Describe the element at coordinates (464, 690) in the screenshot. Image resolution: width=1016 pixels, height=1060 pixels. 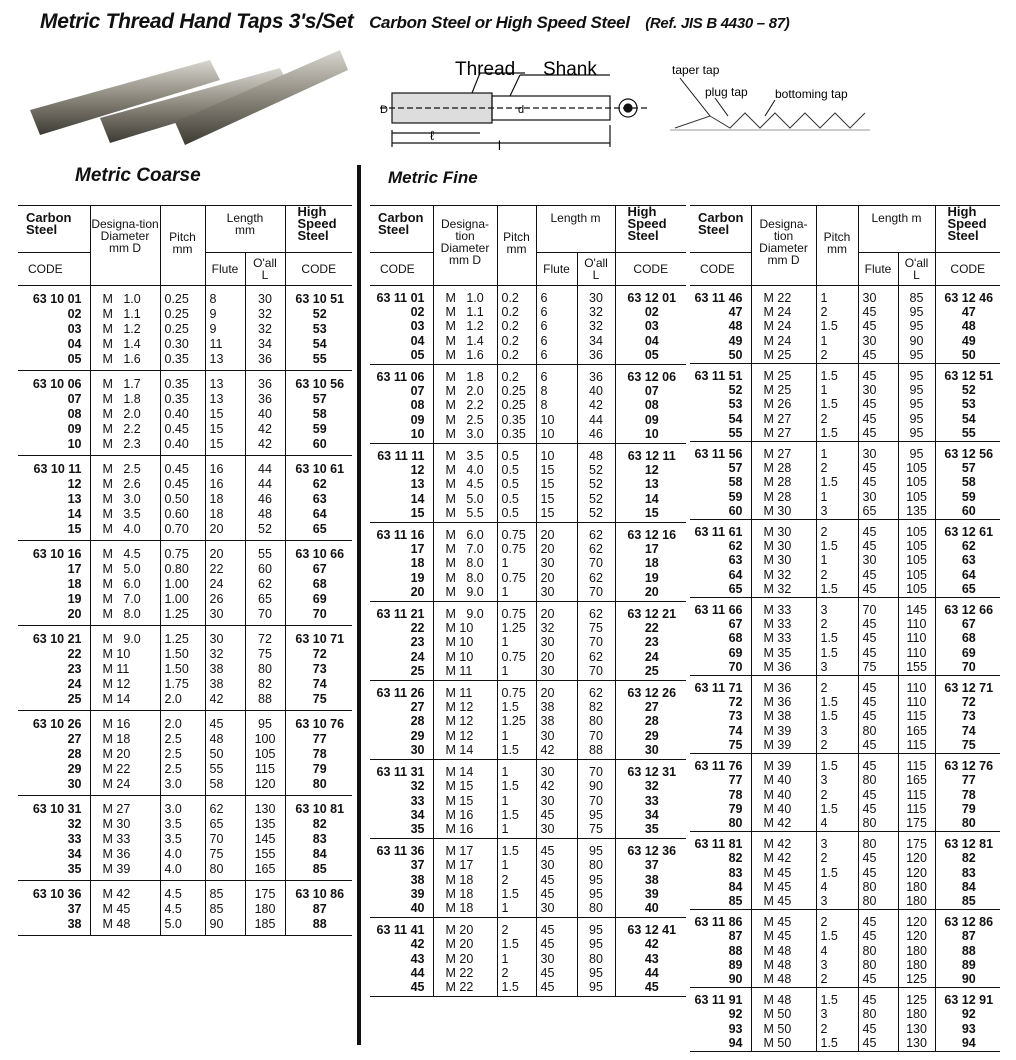
I see `designation: M 11` at that location.